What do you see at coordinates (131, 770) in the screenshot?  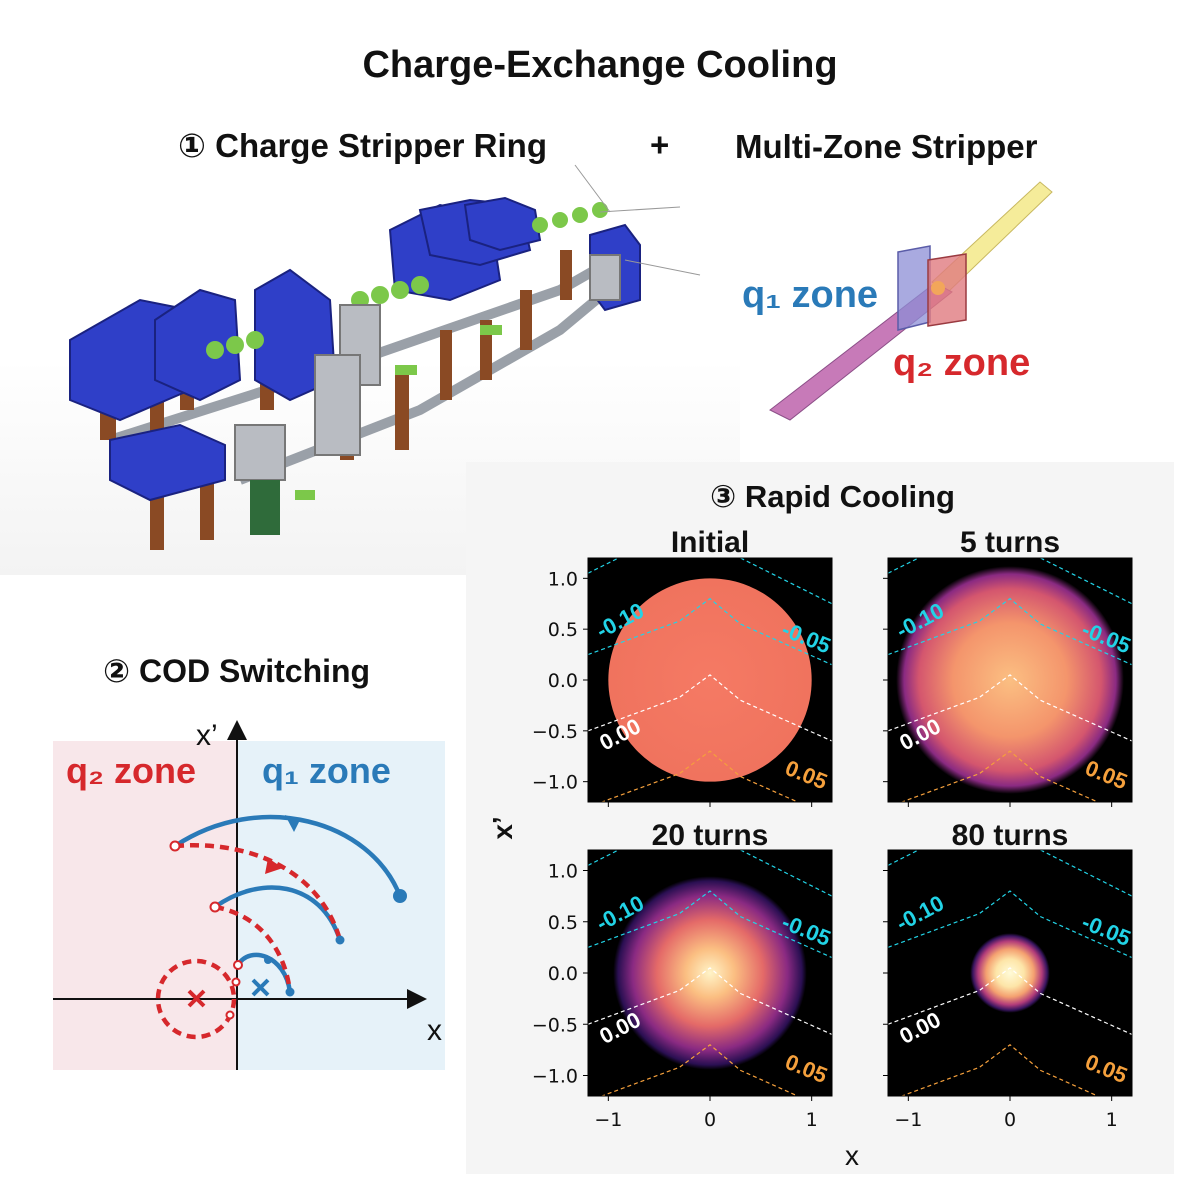 I see `q2-zone-label-cod: q₂ zone` at bounding box center [131, 770].